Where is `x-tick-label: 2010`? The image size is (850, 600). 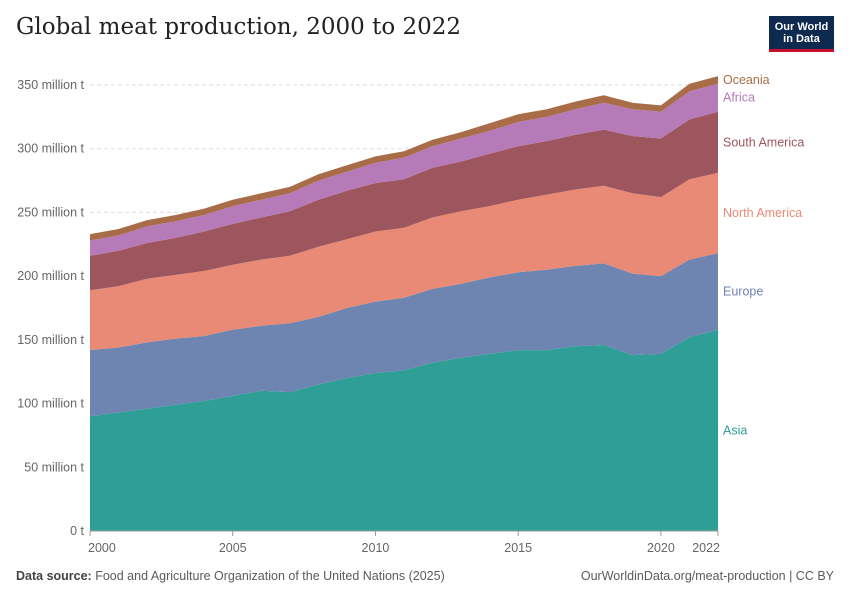 x-tick-label: 2010 is located at coordinates (376, 548).